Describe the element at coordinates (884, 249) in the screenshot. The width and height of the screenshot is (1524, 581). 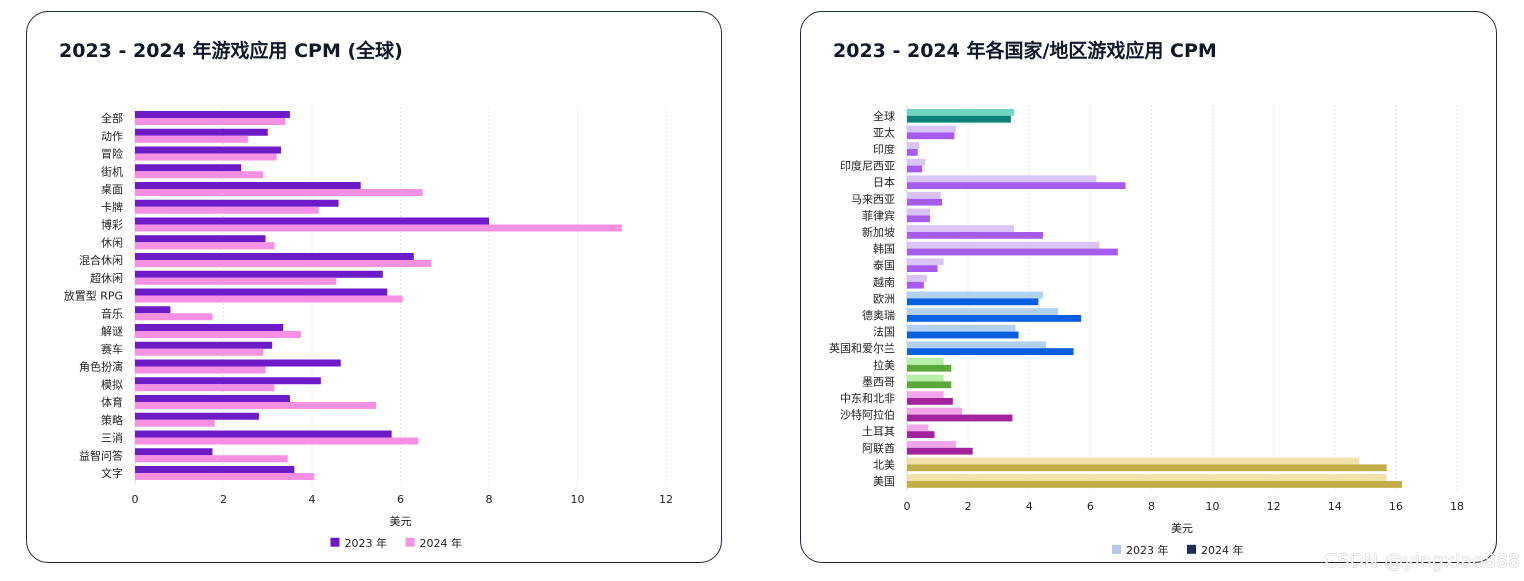
I see `category-label: 韩国` at that location.